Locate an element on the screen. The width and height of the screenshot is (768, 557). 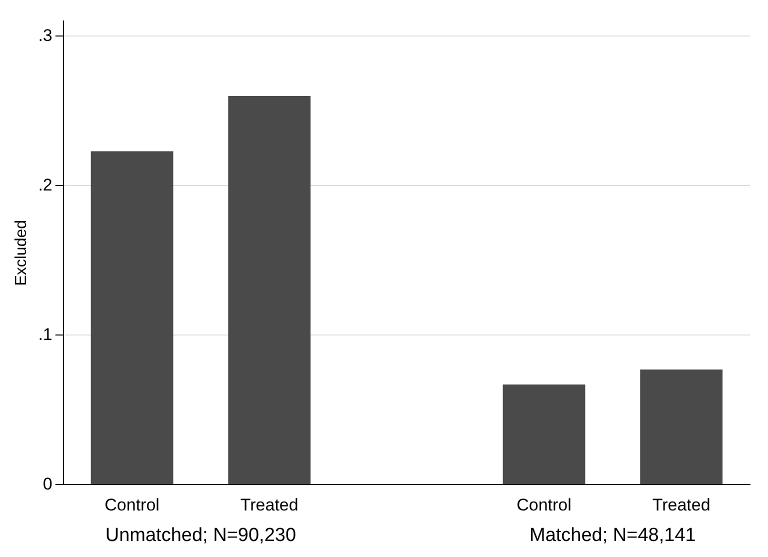
text: Matched; N=48,141 is located at coordinates (612, 535).